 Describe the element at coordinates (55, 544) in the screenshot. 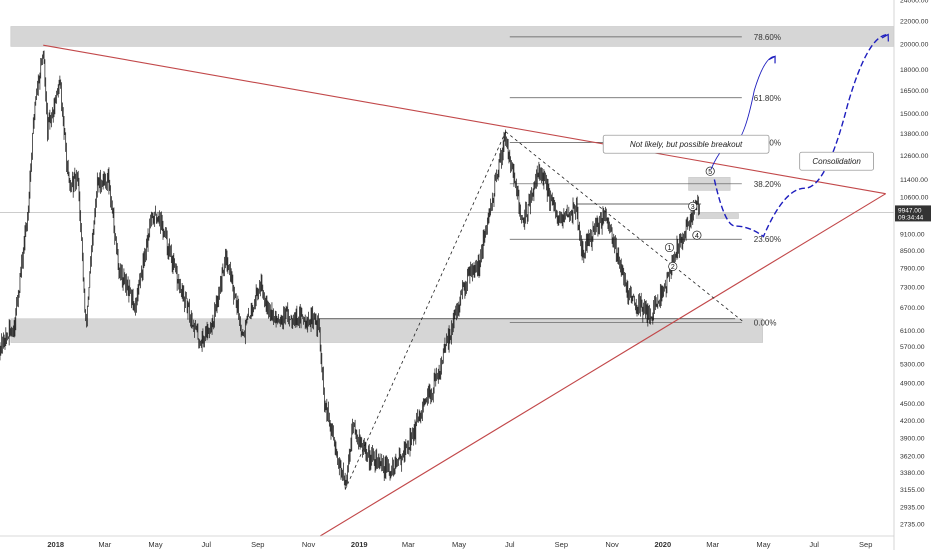

I see `x-tick-label-0: 2018` at that location.